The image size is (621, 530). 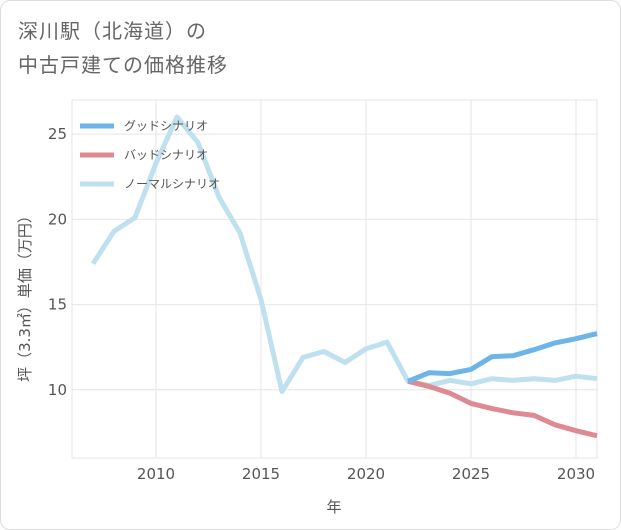 I want to click on chart-title: 深川駅（北海道）の 中古戸建ての価格推移, so click(x=298, y=48).